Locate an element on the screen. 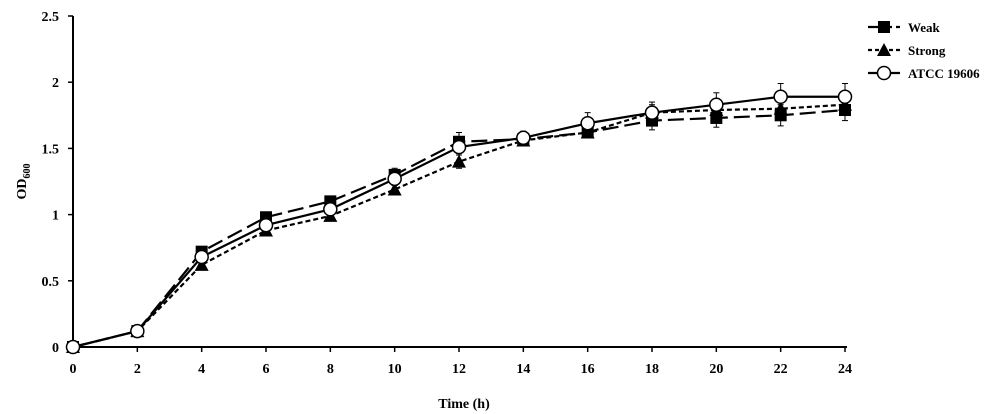  legend-item-atcc-19606: ATCC 19606 is located at coordinates (924, 73).